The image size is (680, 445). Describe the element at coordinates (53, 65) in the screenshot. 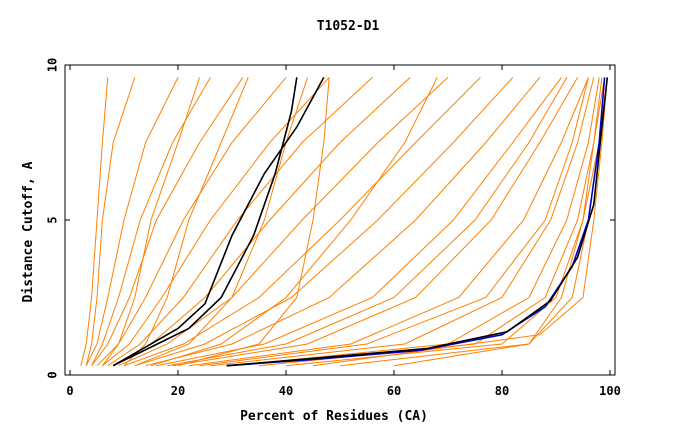

I see `y-tick-label-10: 10` at that location.